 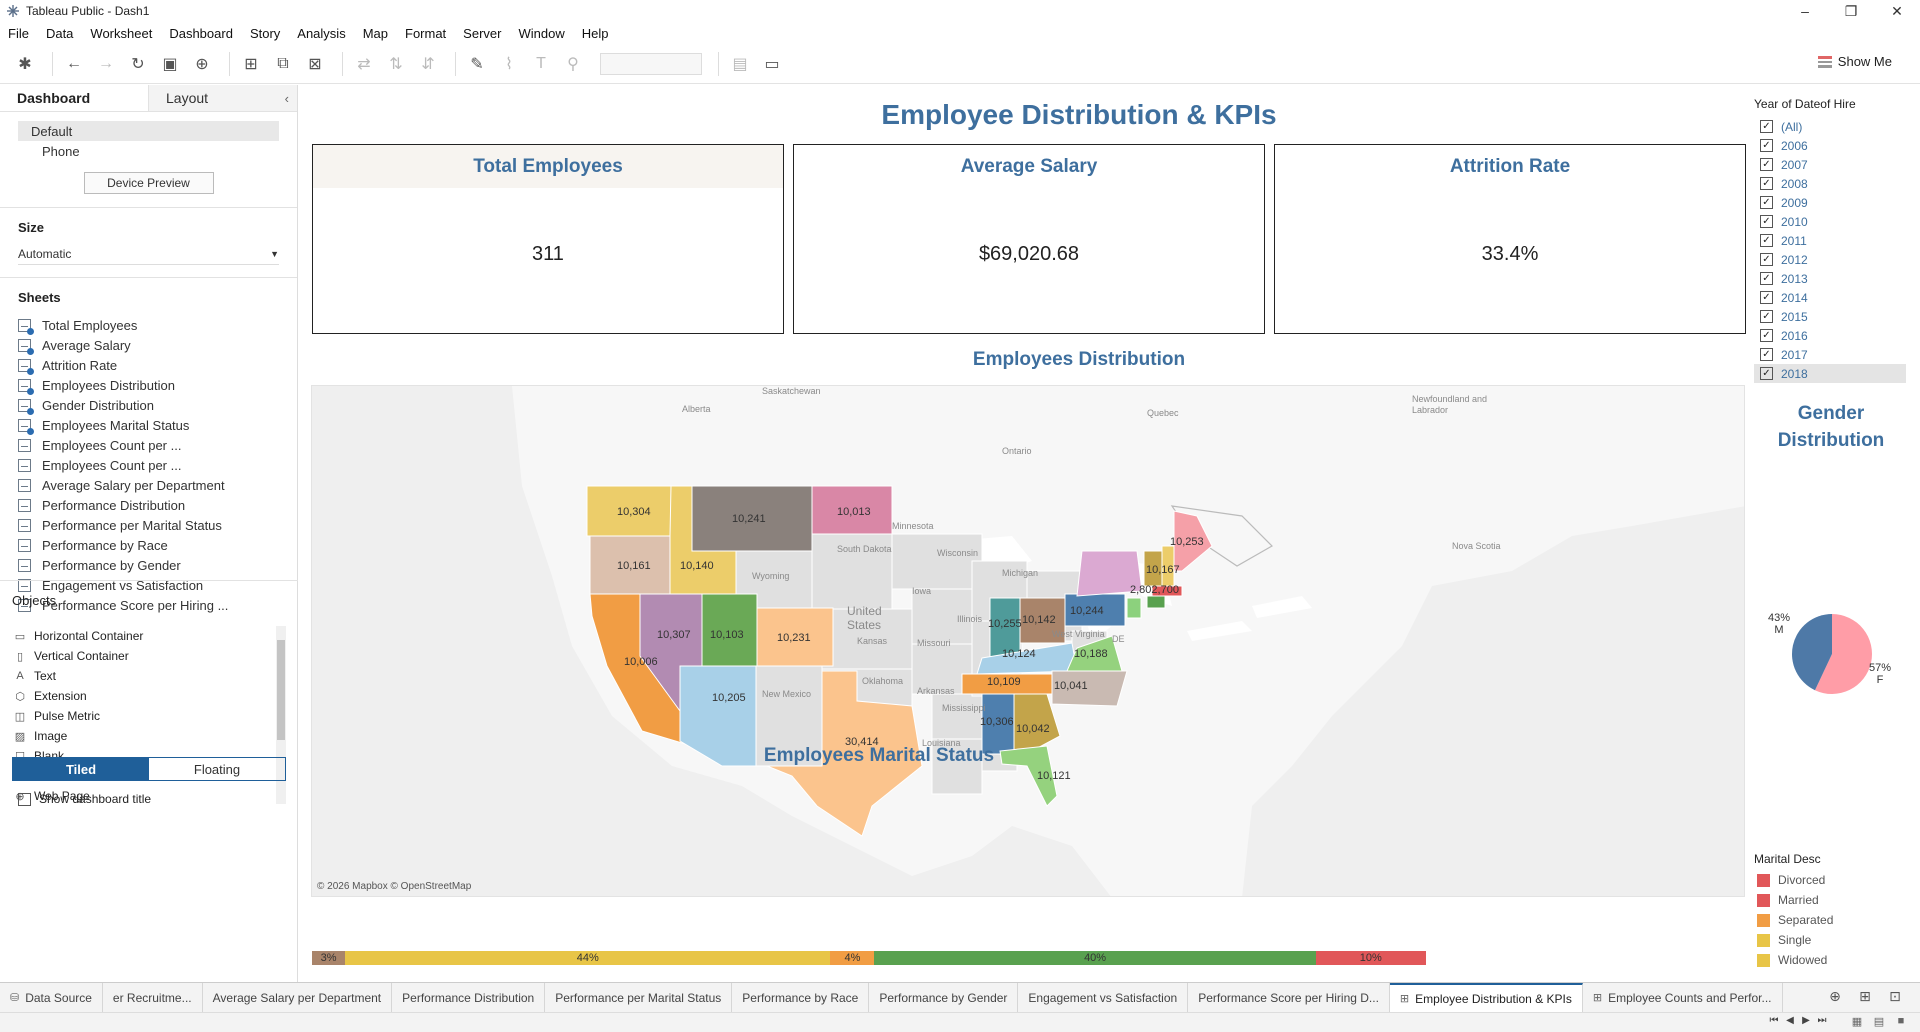 What do you see at coordinates (1037, 722) in the screenshot?
I see `state-ga` at bounding box center [1037, 722].